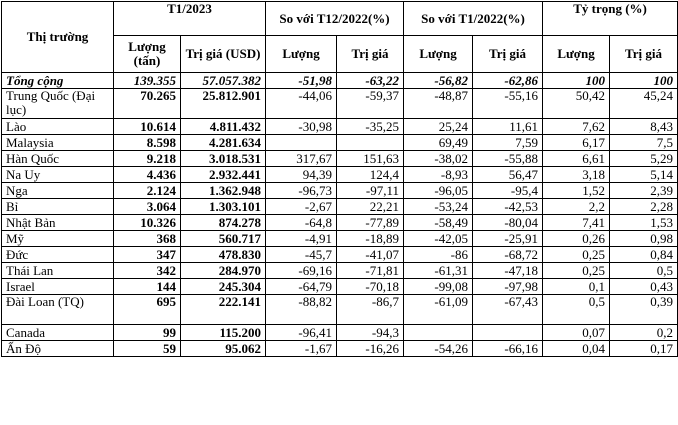 The height and width of the screenshot is (425, 678). Describe the element at coordinates (147, 103) in the screenshot. I see `qty-cell: 70.265` at that location.